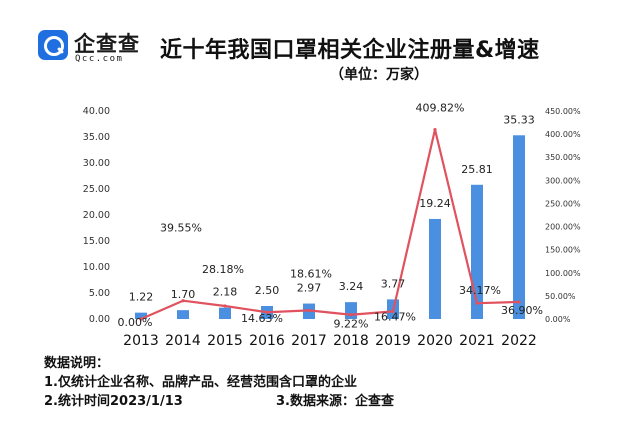 This screenshot has height=426, width=639. What do you see at coordinates (393, 341) in the screenshot?
I see `x-tick-label: 2019` at bounding box center [393, 341].